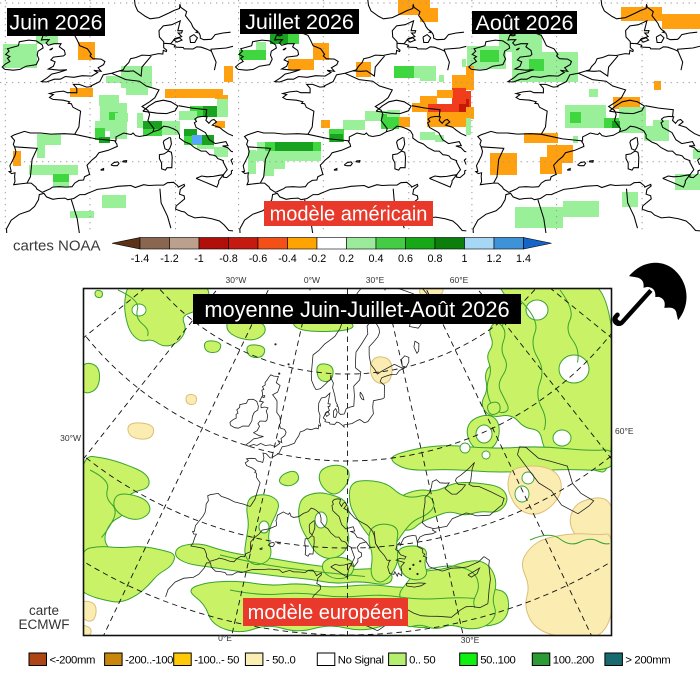 Image resolution: width=700 pixels, height=674 pixels. Describe the element at coordinates (523, 259) in the screenshot. I see `svg-text: 1.4` at that location.